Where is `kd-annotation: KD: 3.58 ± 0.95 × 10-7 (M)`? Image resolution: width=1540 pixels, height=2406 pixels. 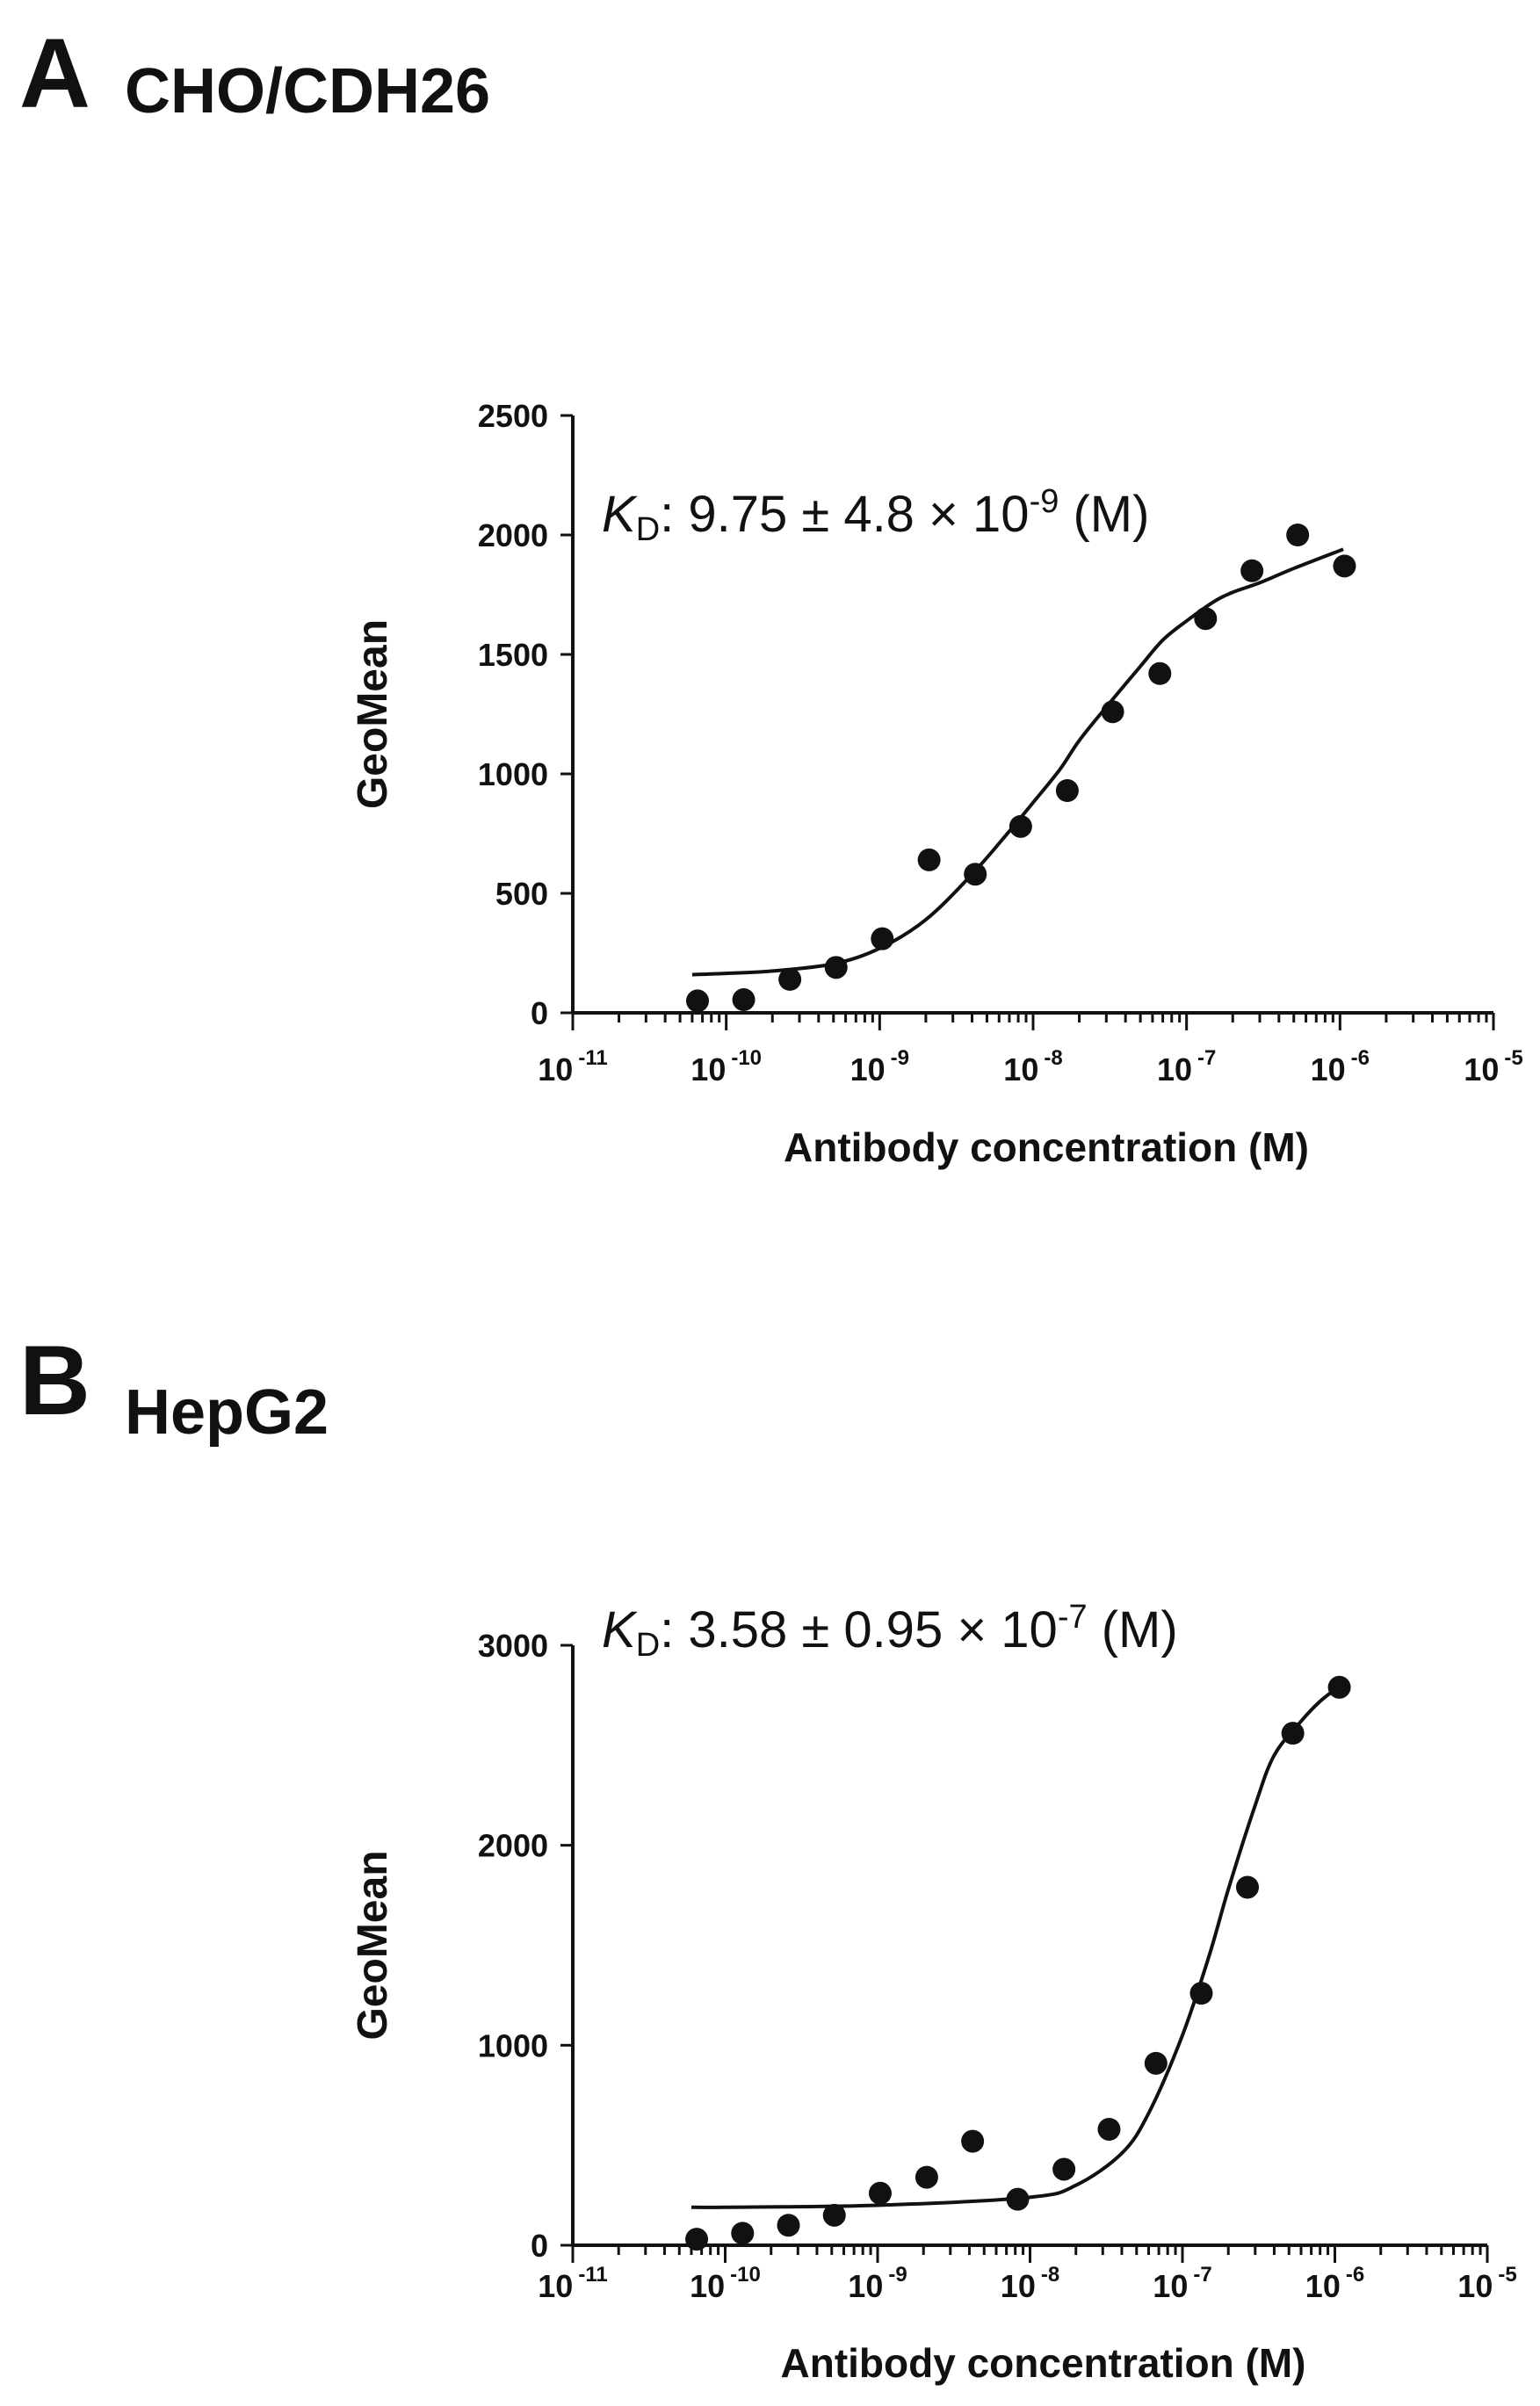 kd-annotation: KD: 3.58 ± 0.95 × 10-7 (M) is located at coordinates (890, 1631).